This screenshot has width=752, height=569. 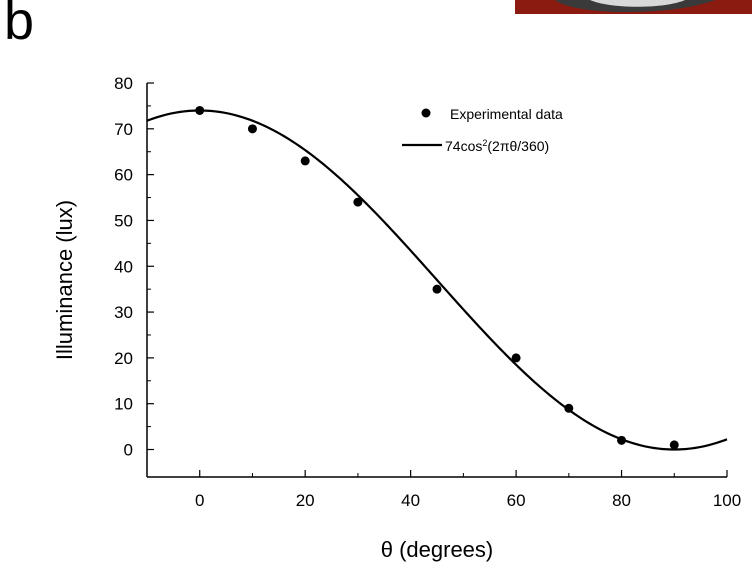 I want to click on x-tick-label: 40, so click(x=410, y=500).